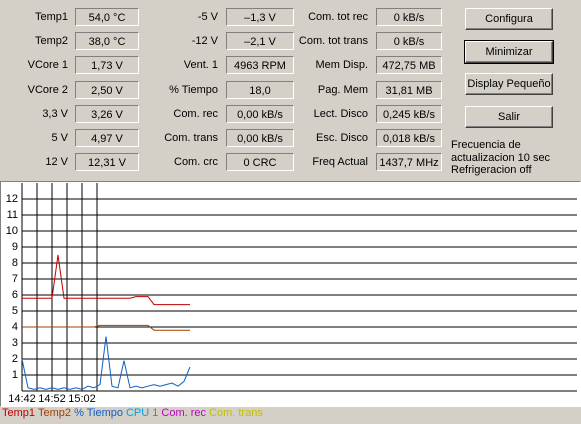 Image resolution: width=581 pixels, height=424 pixels. I want to click on field-label: -12 V, so click(204, 41).